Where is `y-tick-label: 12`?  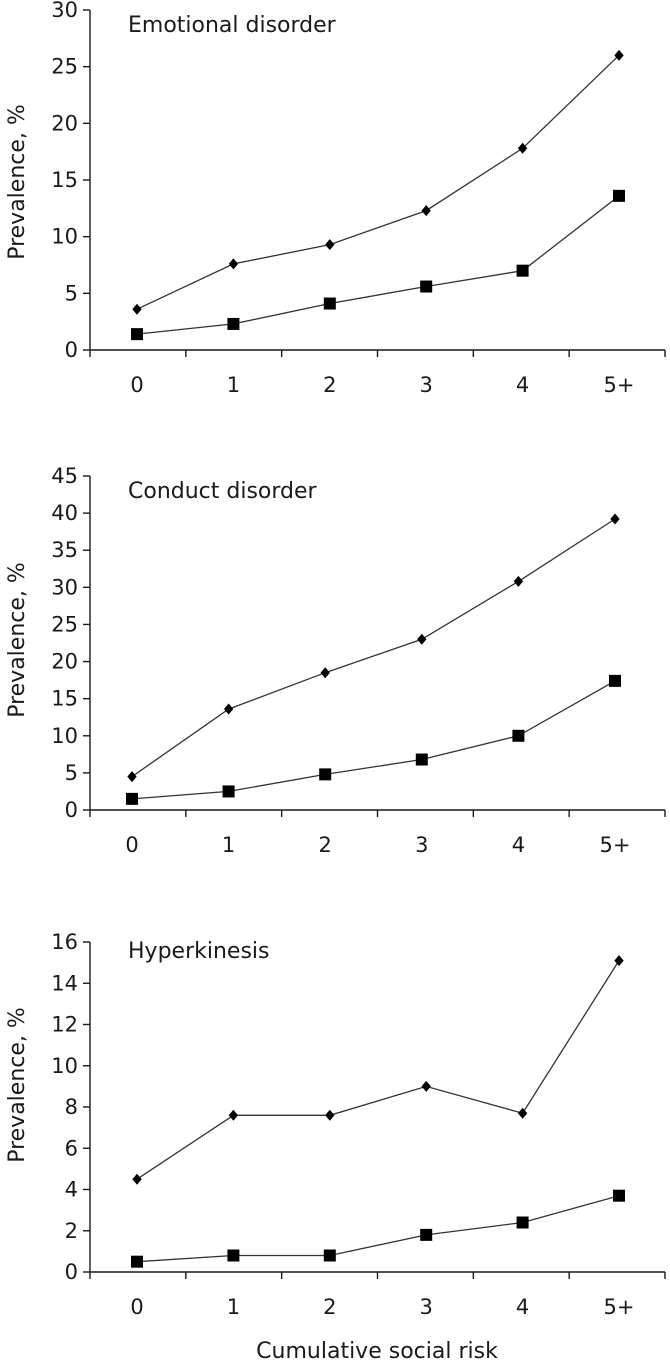
y-tick-label: 12 is located at coordinates (64, 1025).